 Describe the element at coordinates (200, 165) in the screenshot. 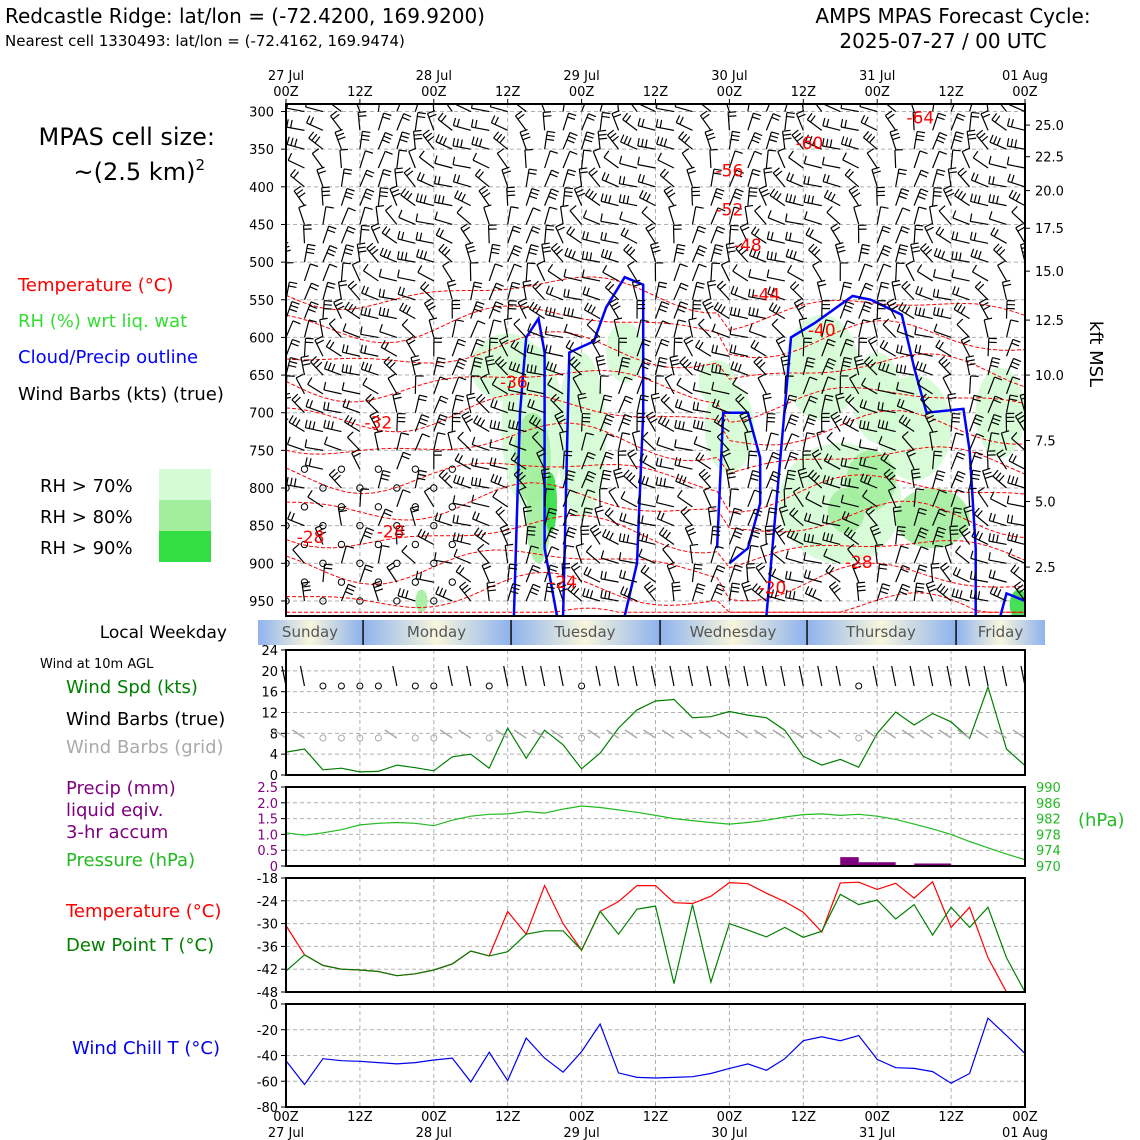

I see `cell-size-sup: 2` at that location.